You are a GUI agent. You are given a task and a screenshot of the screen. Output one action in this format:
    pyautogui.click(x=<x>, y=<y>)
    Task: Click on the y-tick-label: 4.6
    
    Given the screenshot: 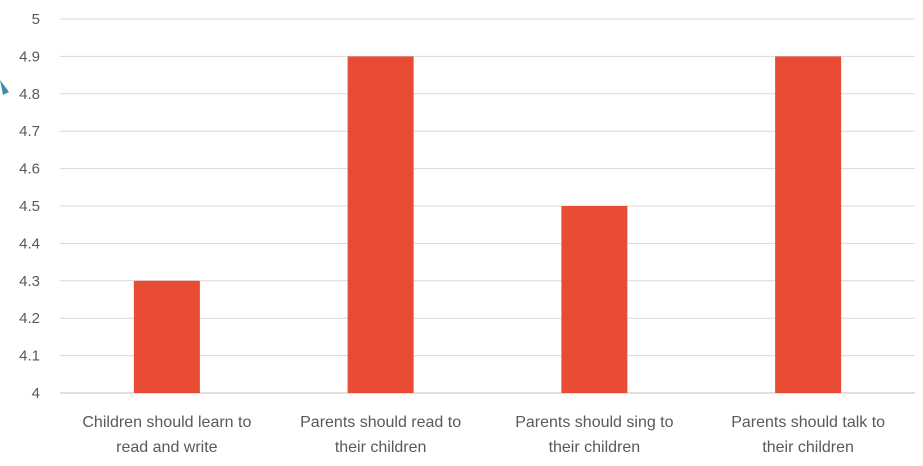 What is the action you would take?
    pyautogui.click(x=29, y=169)
    